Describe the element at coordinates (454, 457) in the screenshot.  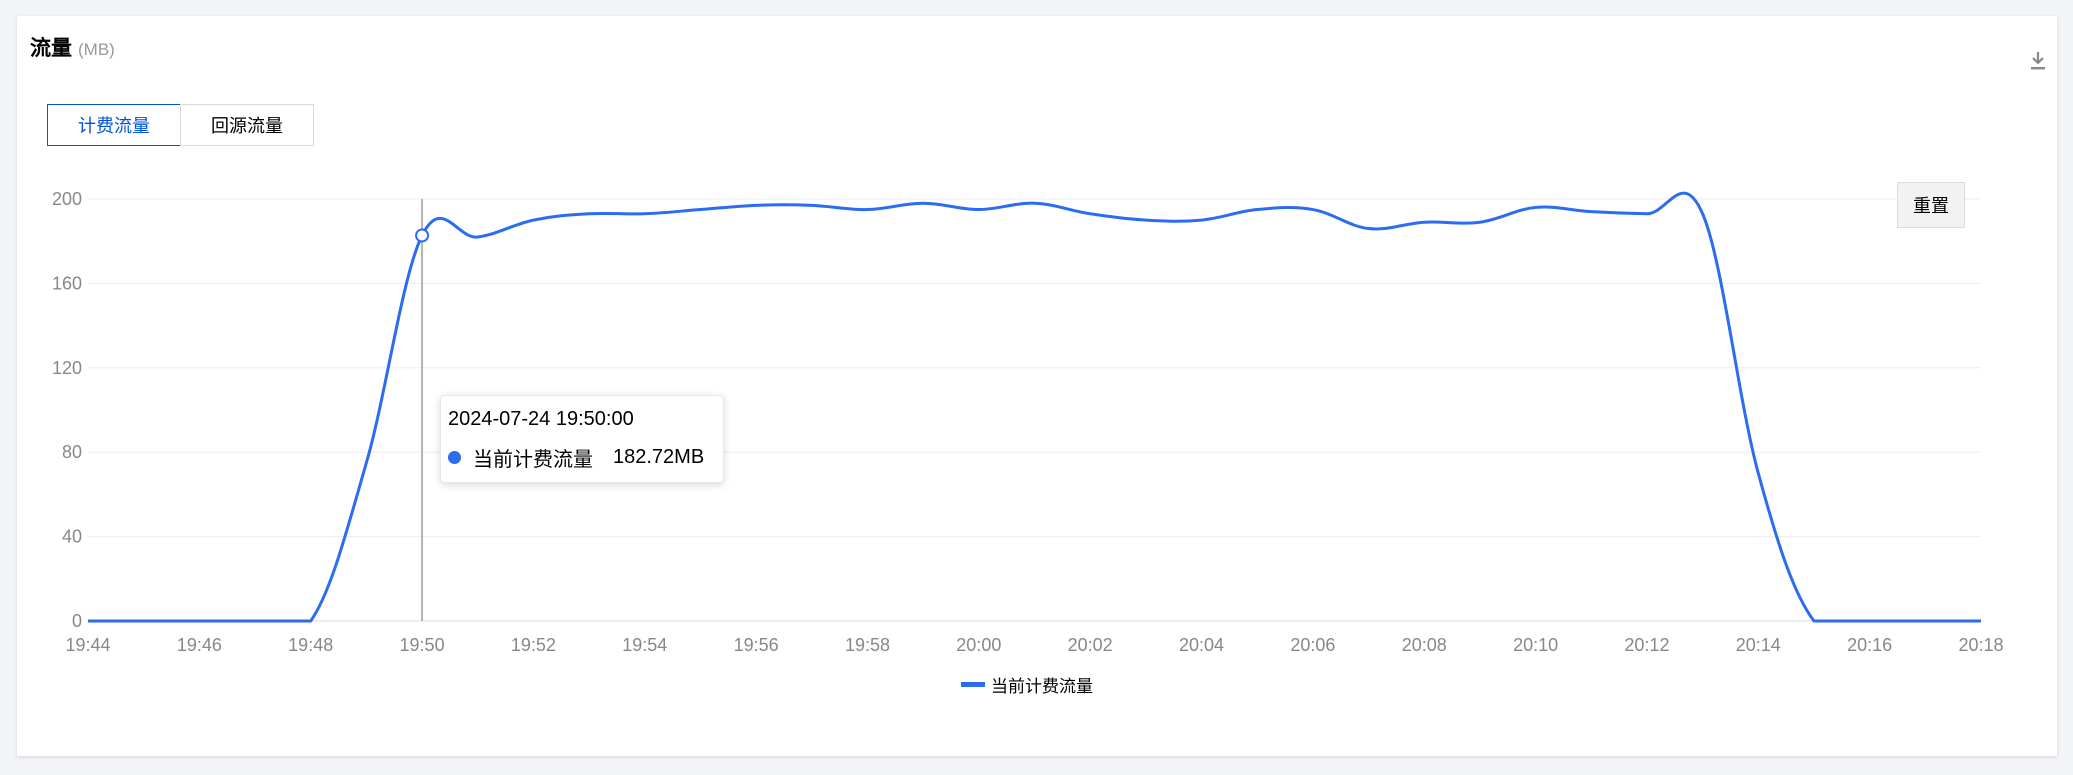
I see `tooltip-series-dot` at that location.